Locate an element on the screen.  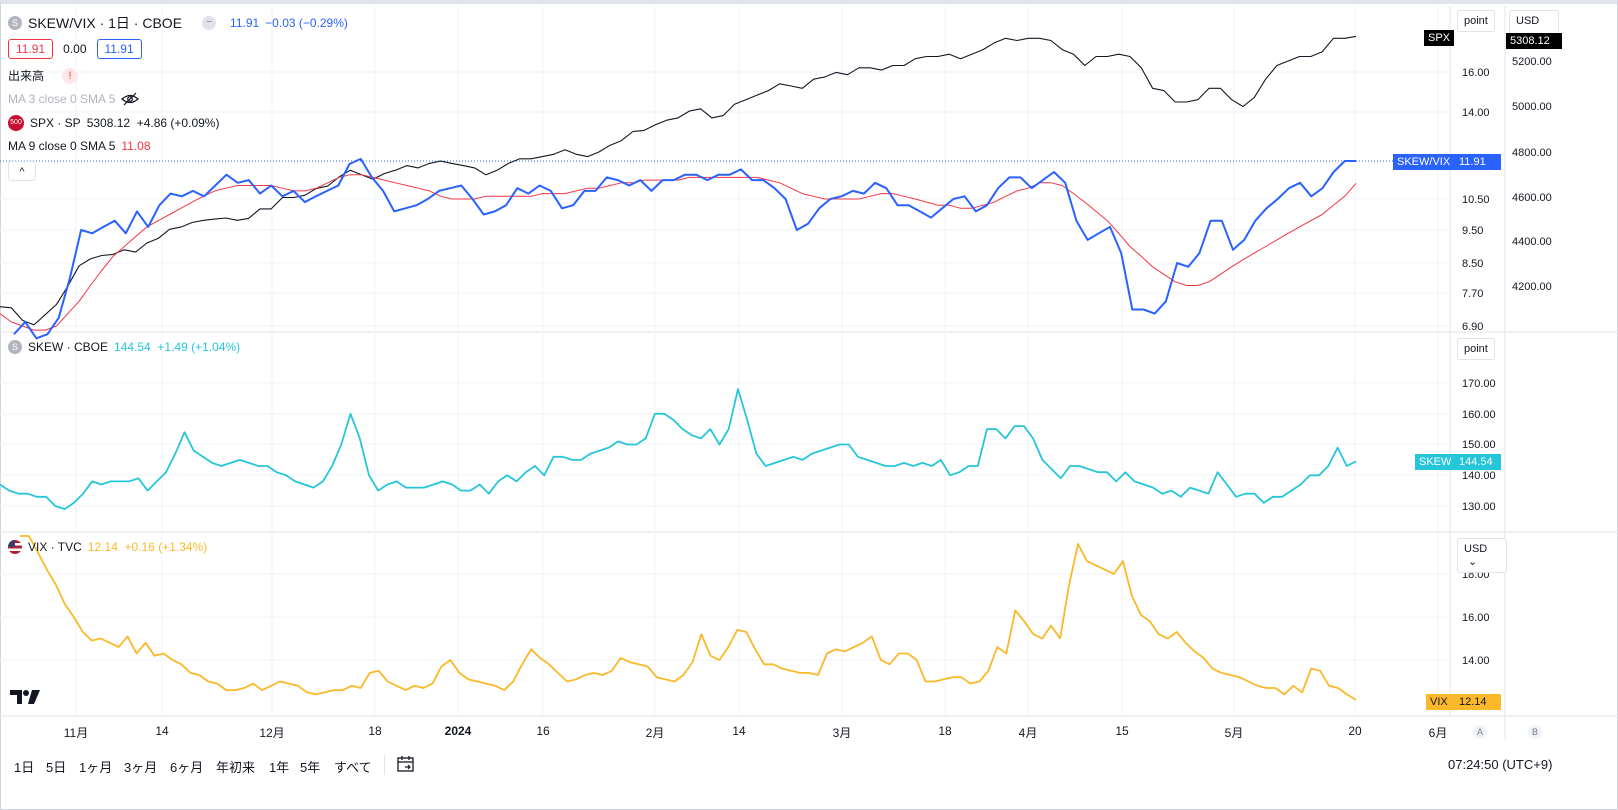
skew-logo-icon: S is located at coordinates (15, 347).